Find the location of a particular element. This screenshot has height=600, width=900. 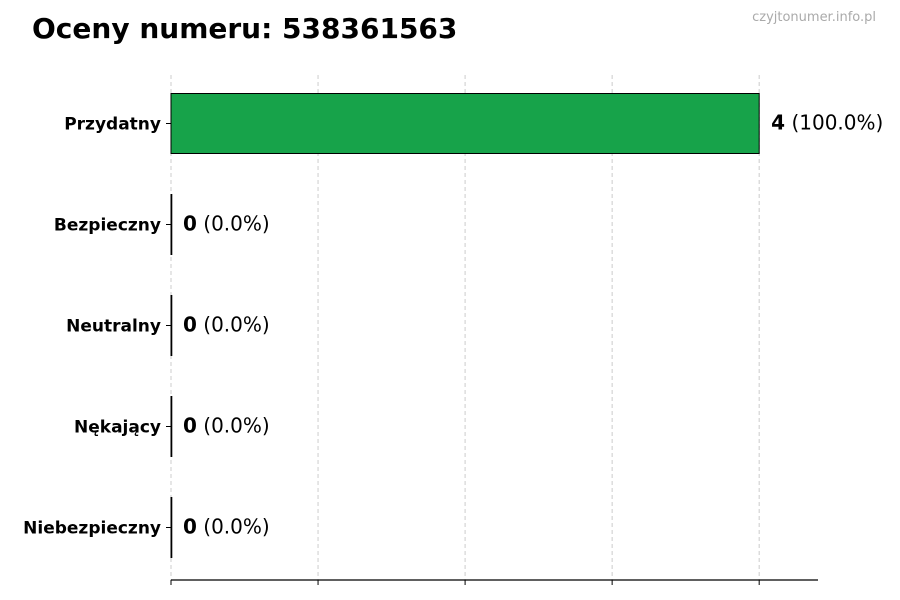

category-label: Nękający is located at coordinates (117, 428).